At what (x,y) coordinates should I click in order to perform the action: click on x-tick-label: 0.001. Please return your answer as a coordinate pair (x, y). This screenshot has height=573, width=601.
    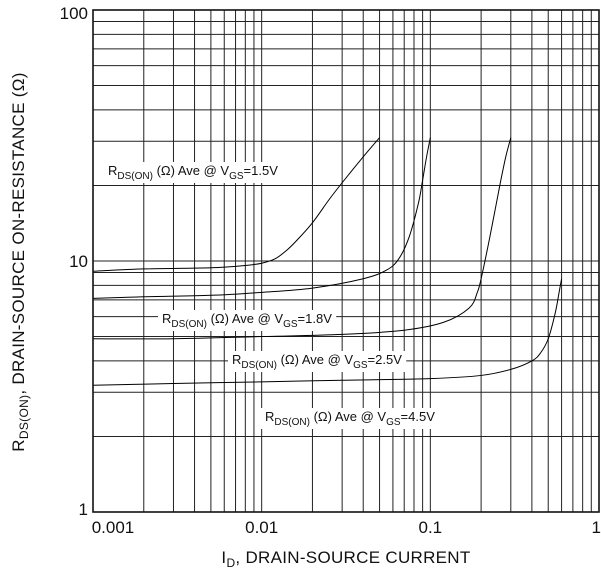
    Looking at the image, I should click on (113, 527).